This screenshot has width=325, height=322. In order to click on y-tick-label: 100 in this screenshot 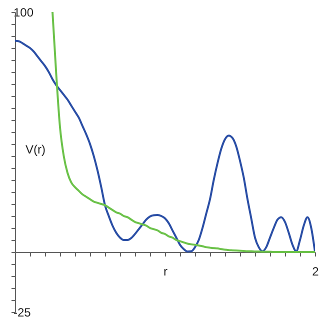, I will do `click(24, 13)`.